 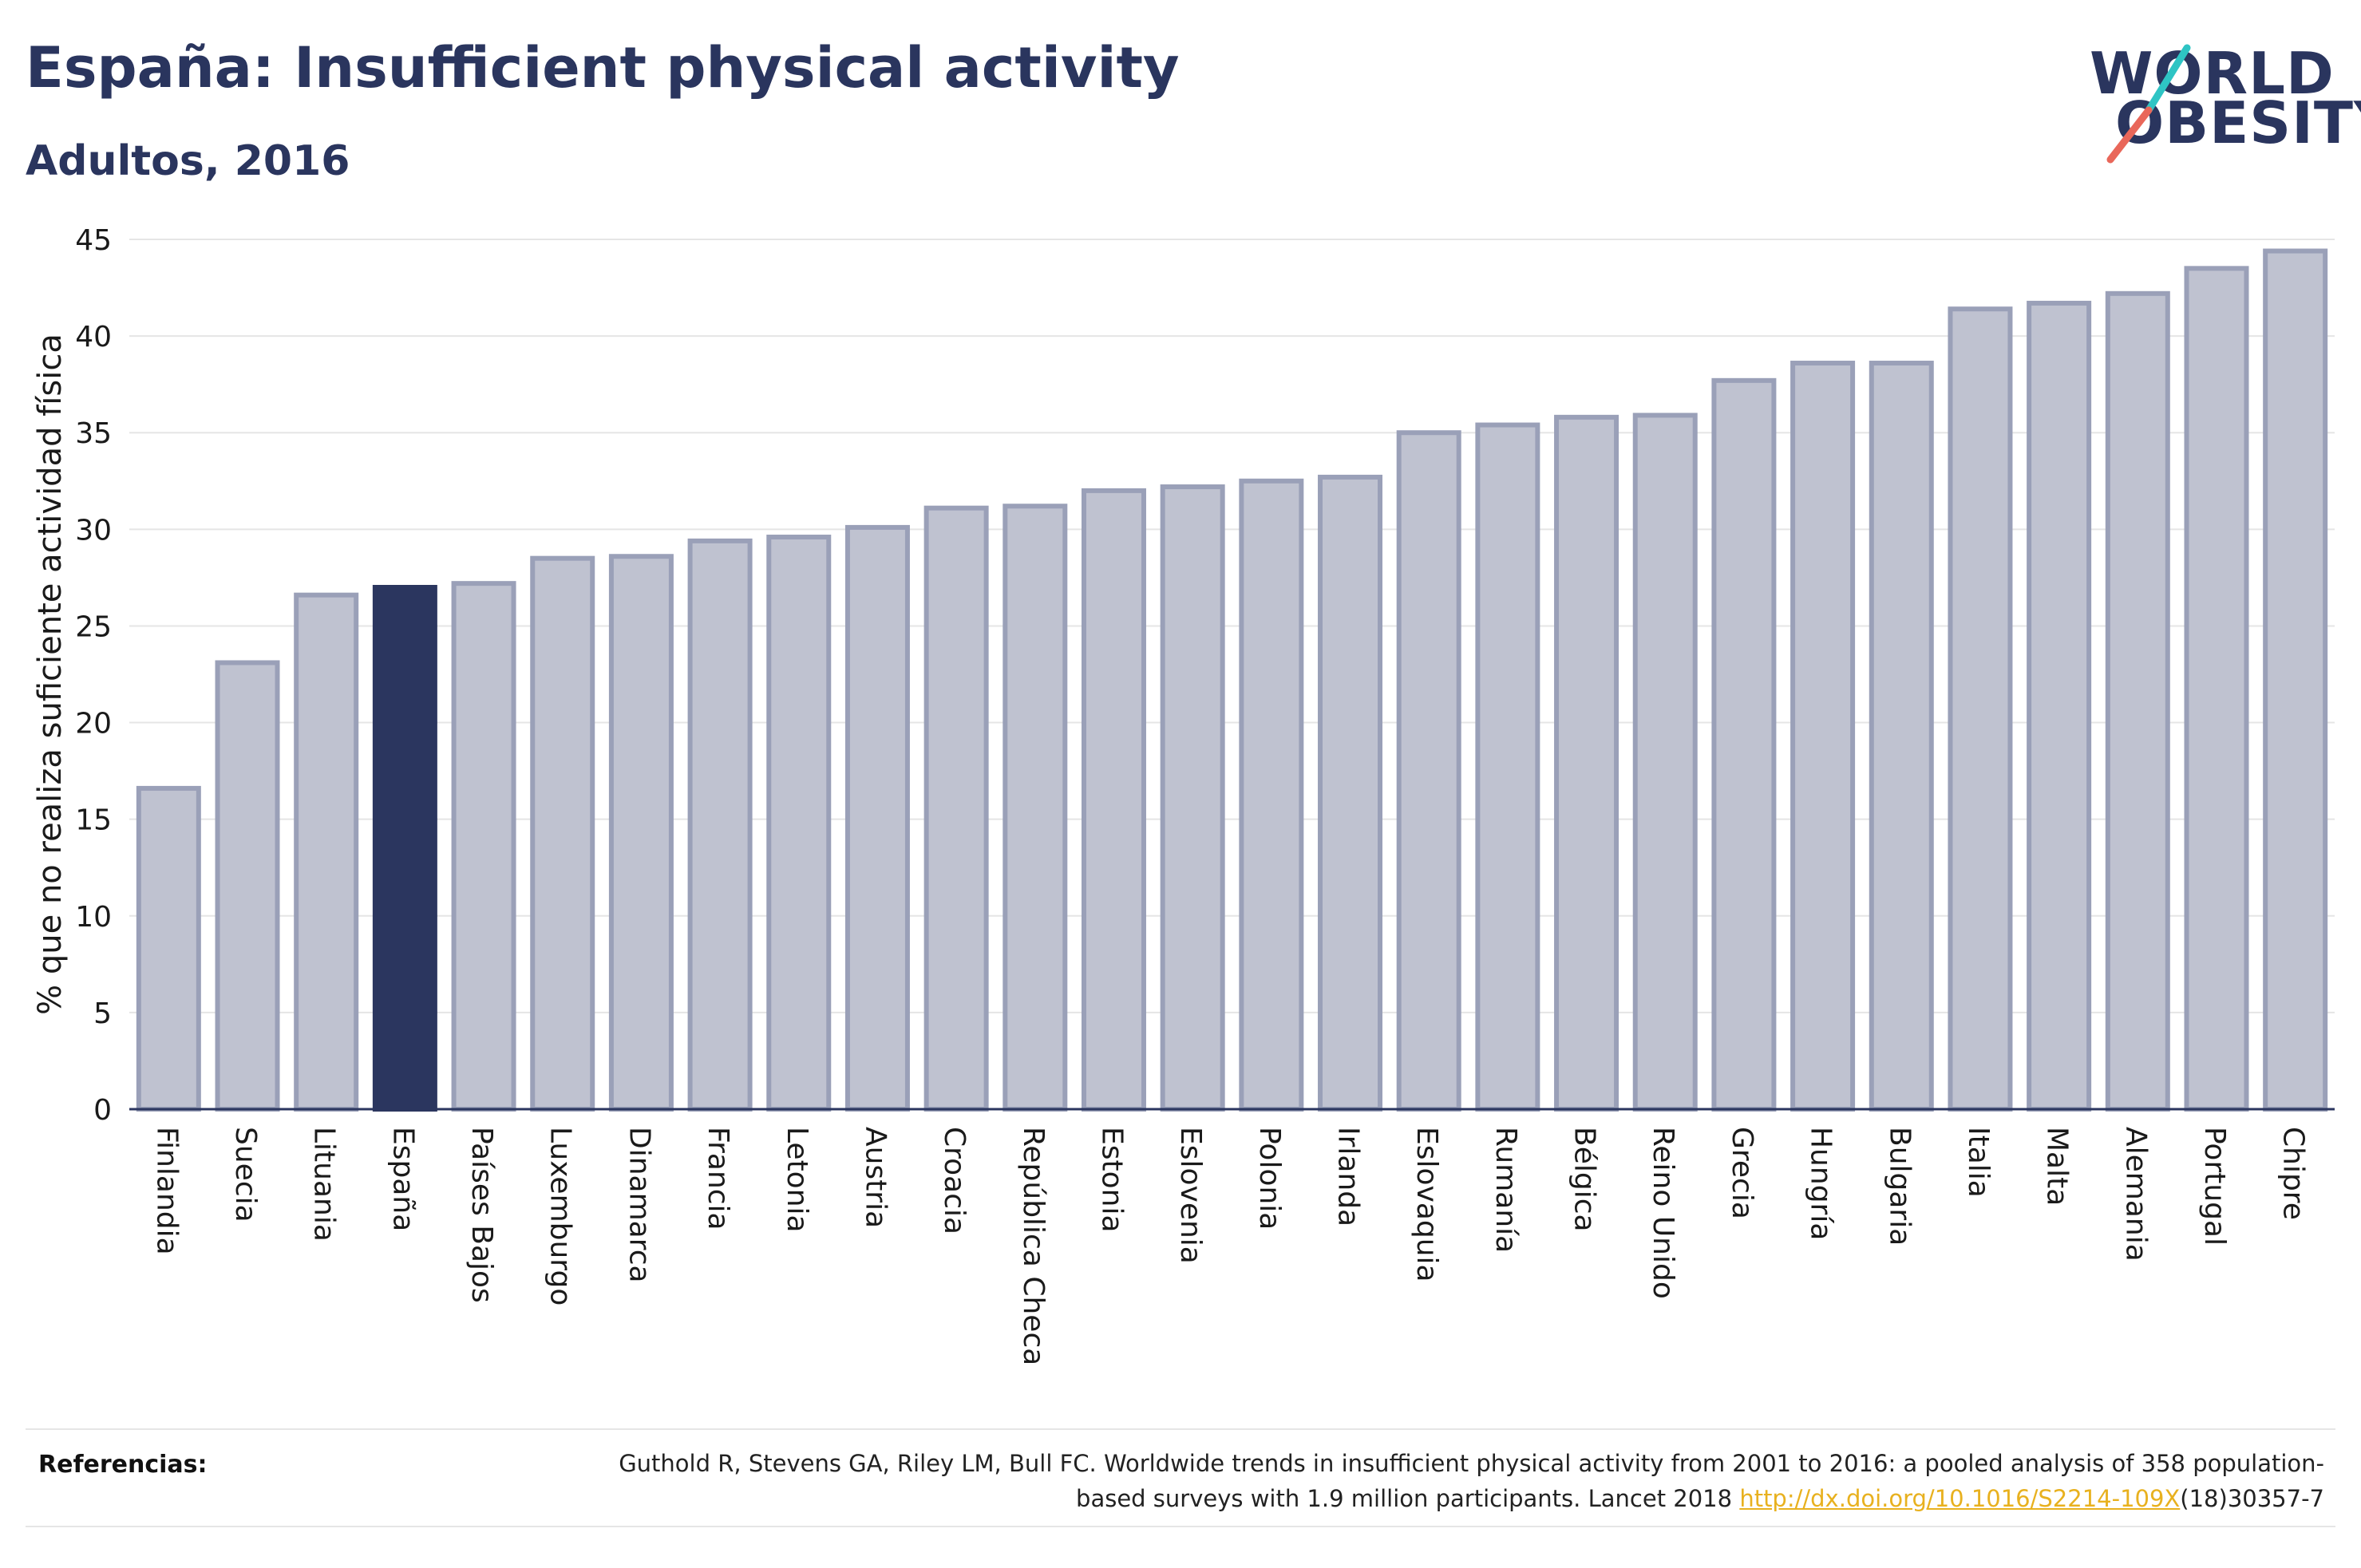 I want to click on x-tick-label: Malta, so click(x=2057, y=1166).